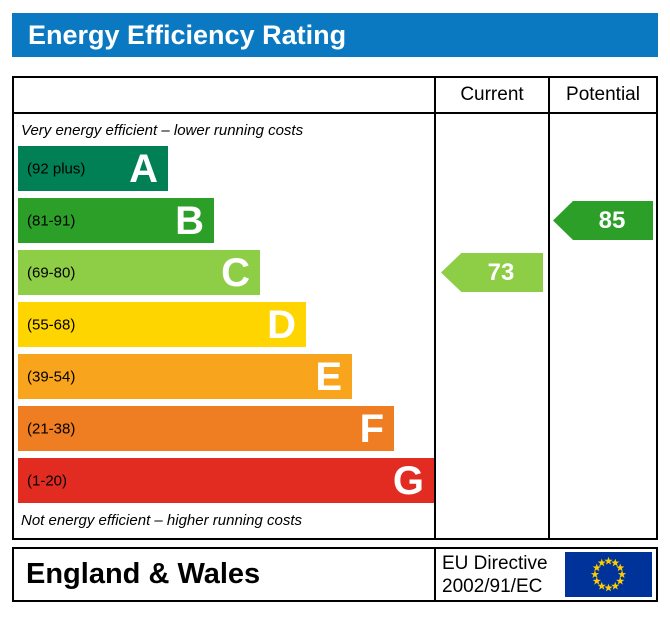 This screenshot has height=627, width=670. Describe the element at coordinates (226, 480) in the screenshot. I see `band-g: (1-20) G` at that location.